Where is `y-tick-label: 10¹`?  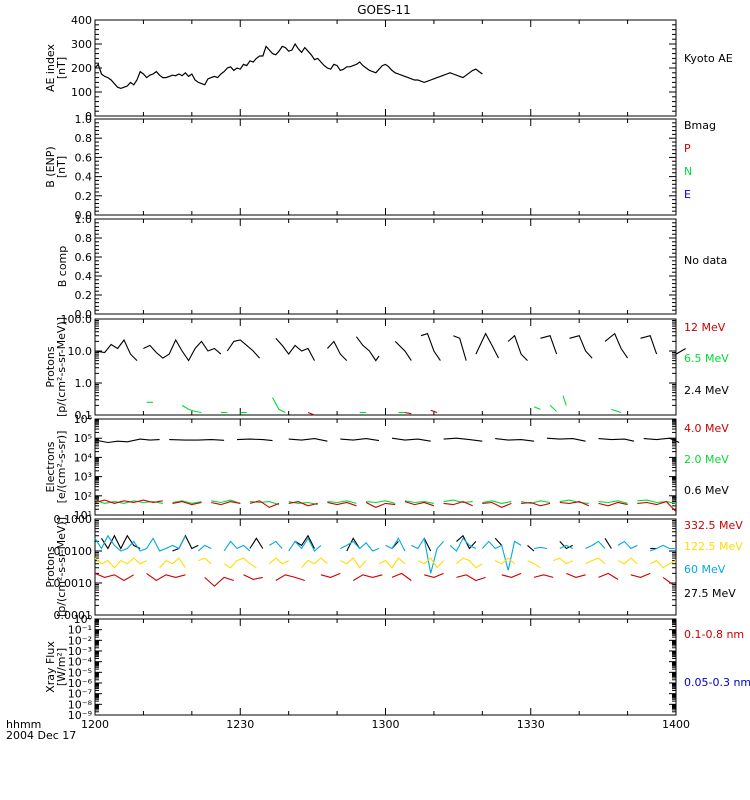
y-tick-label: 10¹ is located at coordinates (83, 515).